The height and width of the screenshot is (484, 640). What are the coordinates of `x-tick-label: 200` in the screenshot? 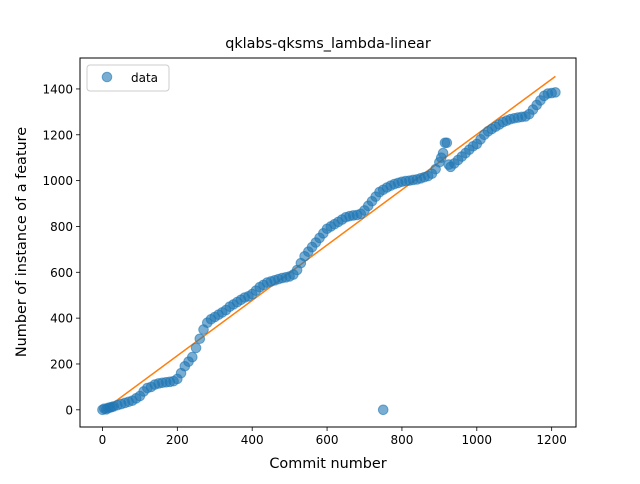 It's located at (177, 440).